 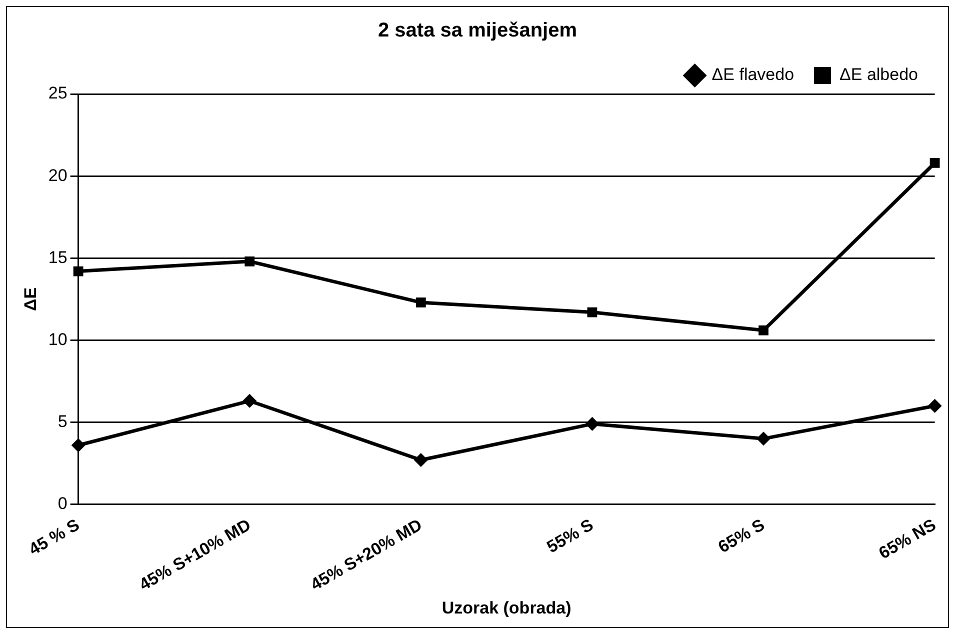 I want to click on chart-title: 2 sata sa miješanjem, so click(x=478, y=31).